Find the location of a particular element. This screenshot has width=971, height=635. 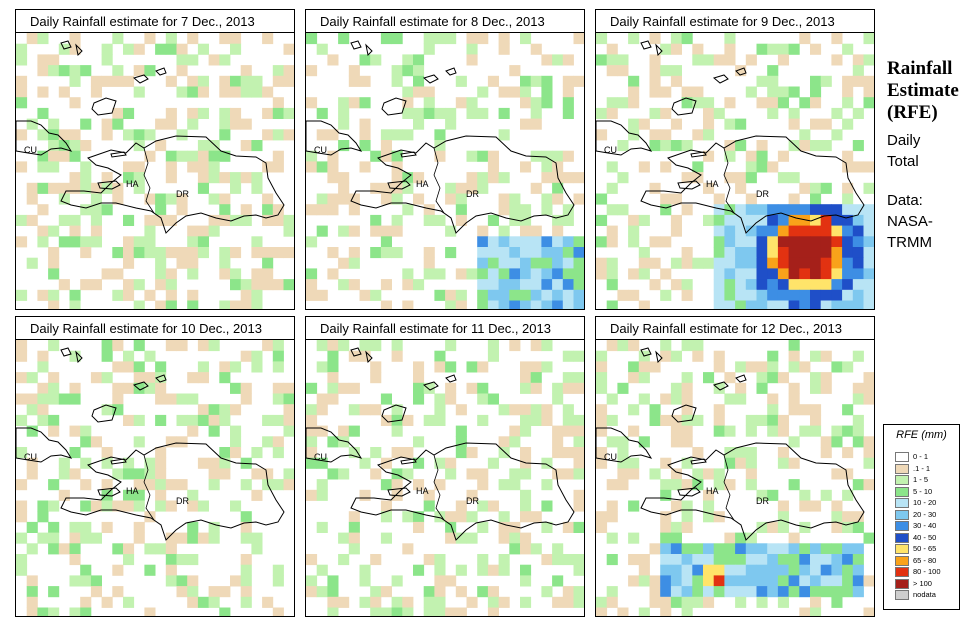

legend-label: .1 - 1 is located at coordinates (922, 468).